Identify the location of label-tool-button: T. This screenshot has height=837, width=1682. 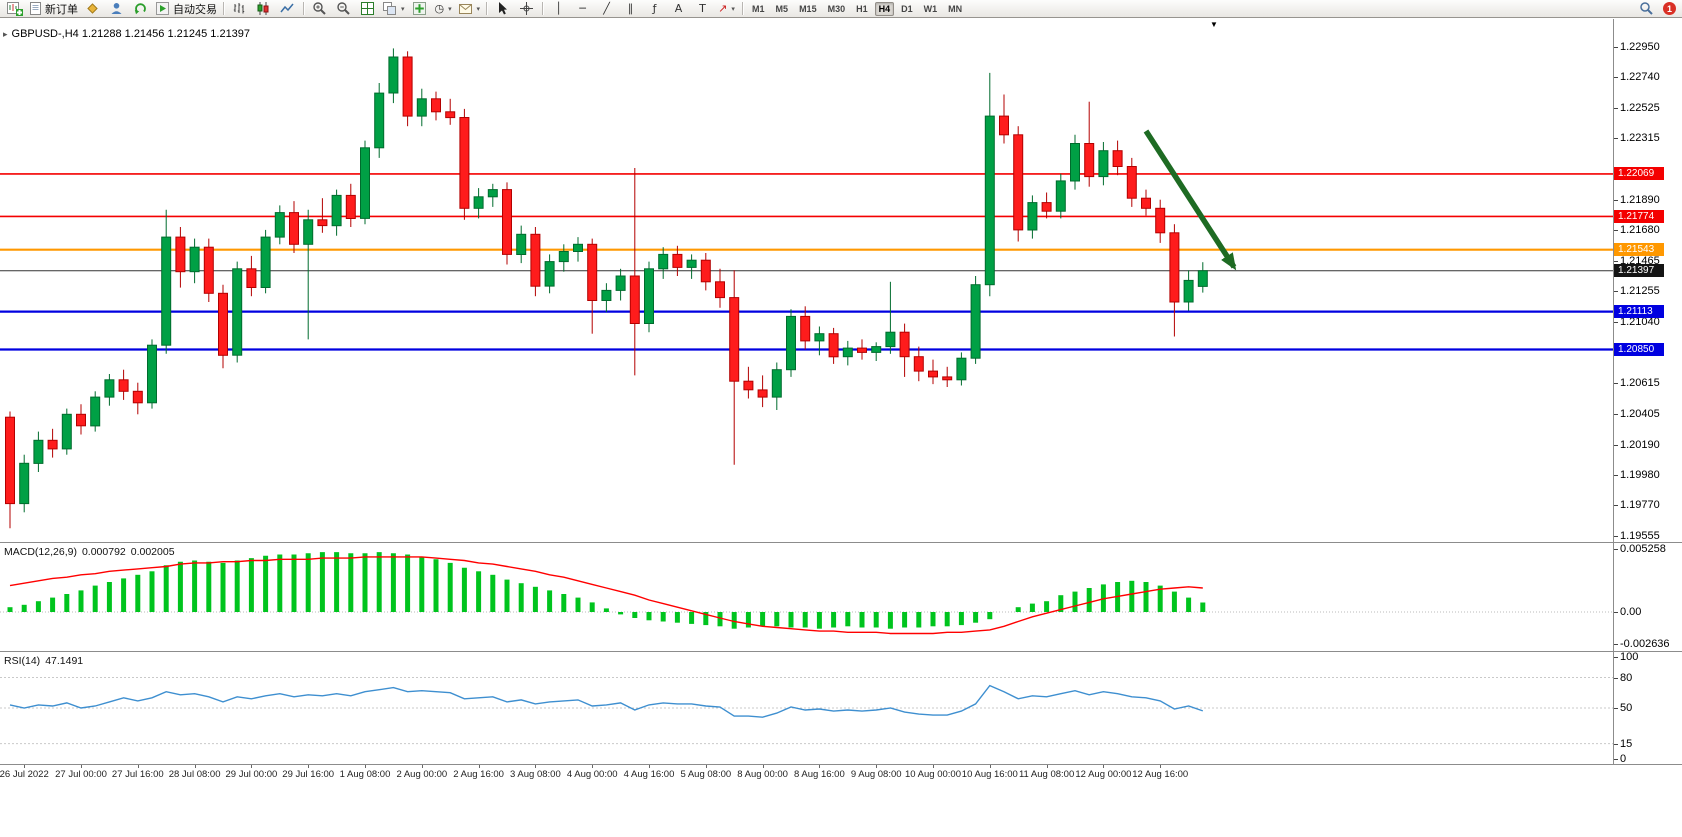
(702, 9).